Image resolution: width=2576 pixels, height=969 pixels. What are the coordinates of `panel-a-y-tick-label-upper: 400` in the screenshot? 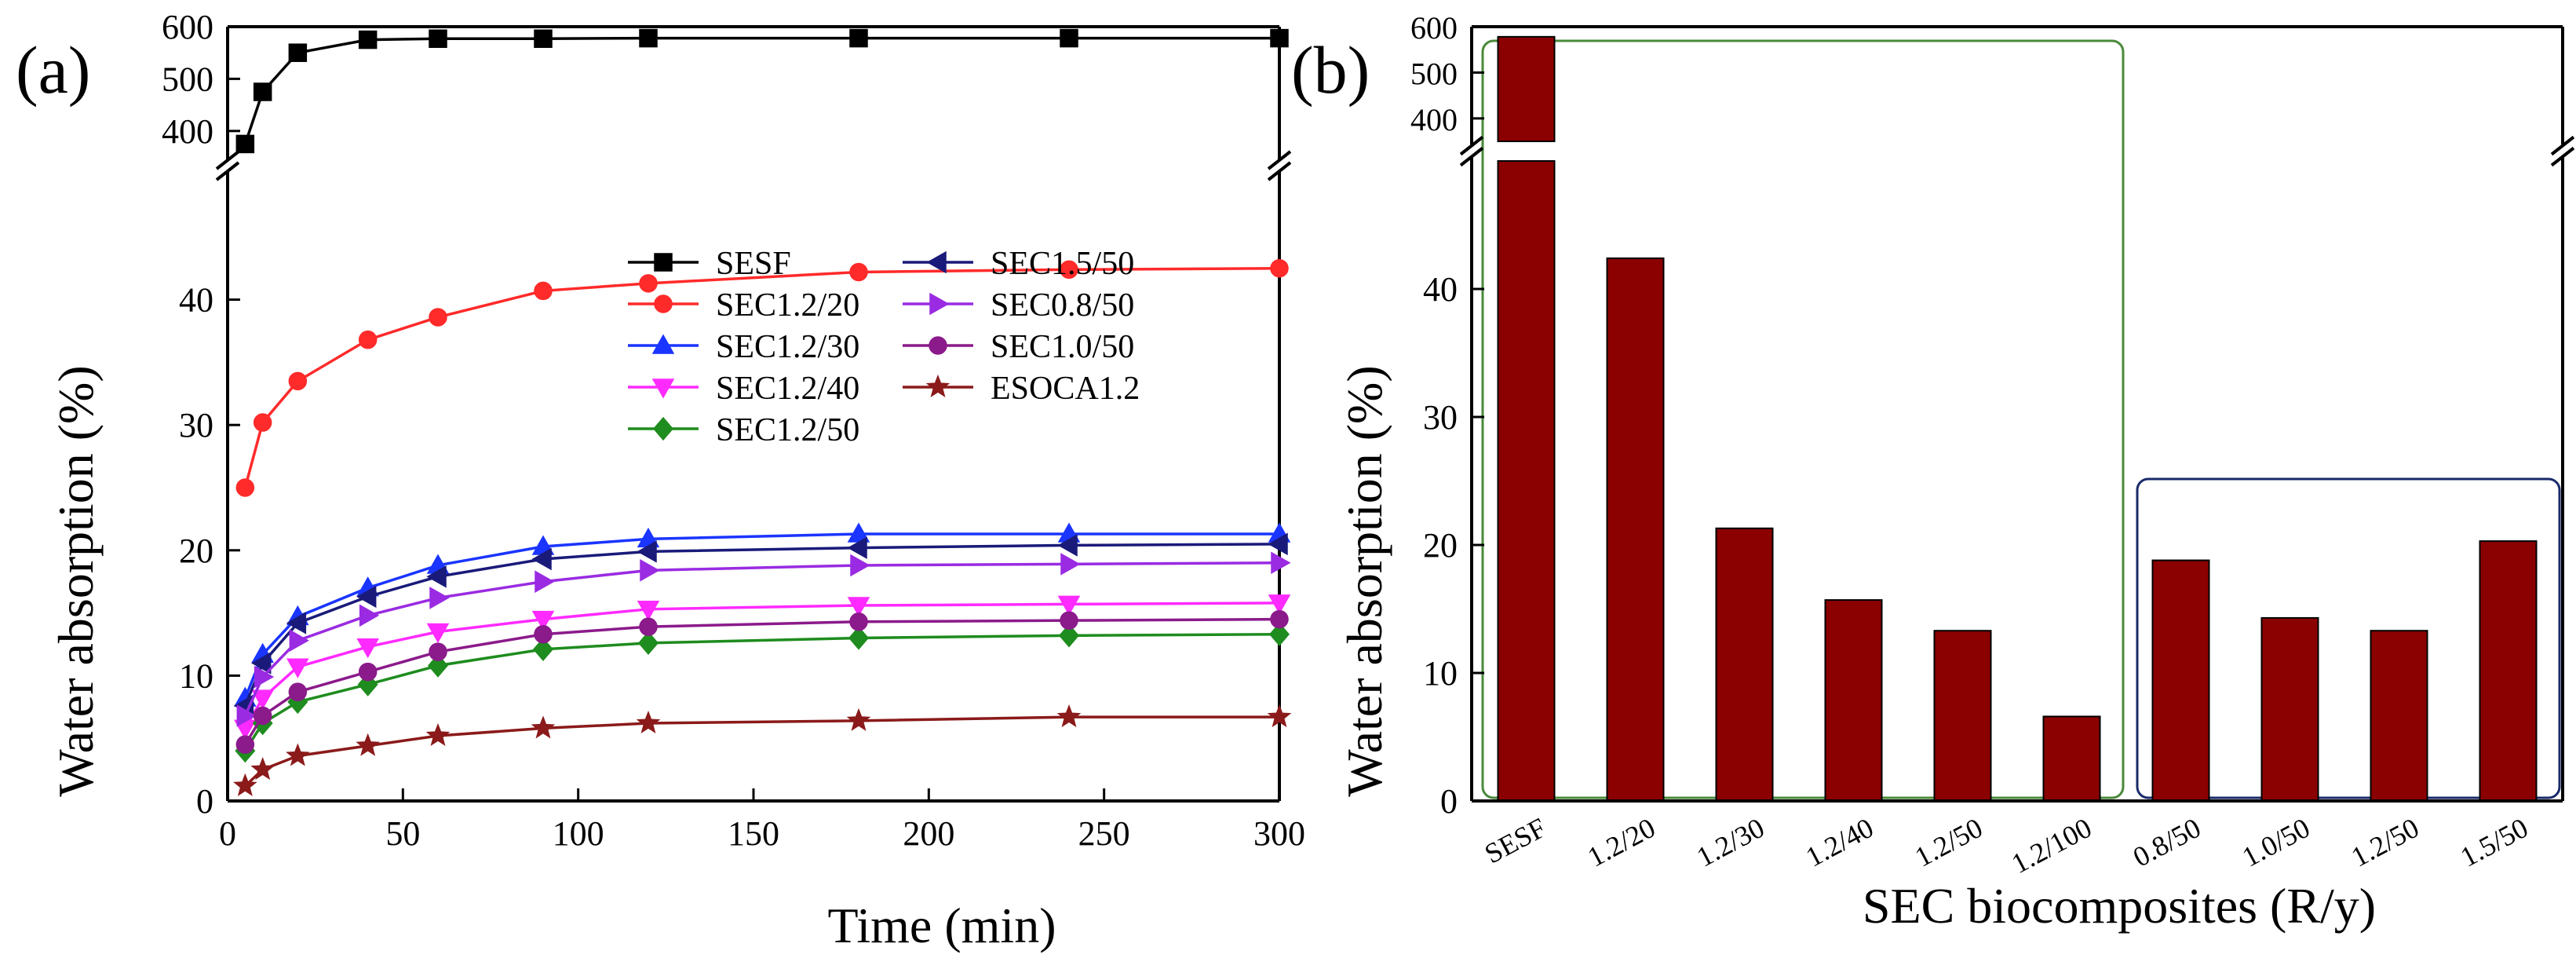 It's located at (187, 131).